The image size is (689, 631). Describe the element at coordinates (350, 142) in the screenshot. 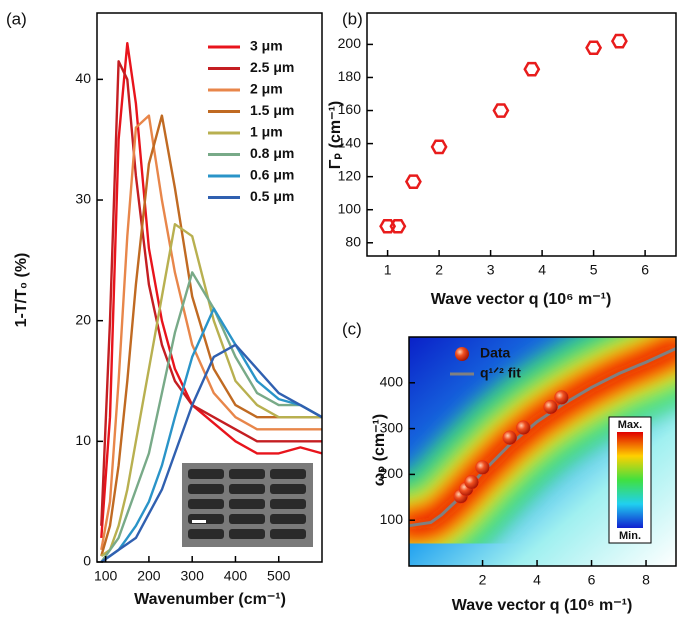

I see `y-tick-label: 140` at that location.